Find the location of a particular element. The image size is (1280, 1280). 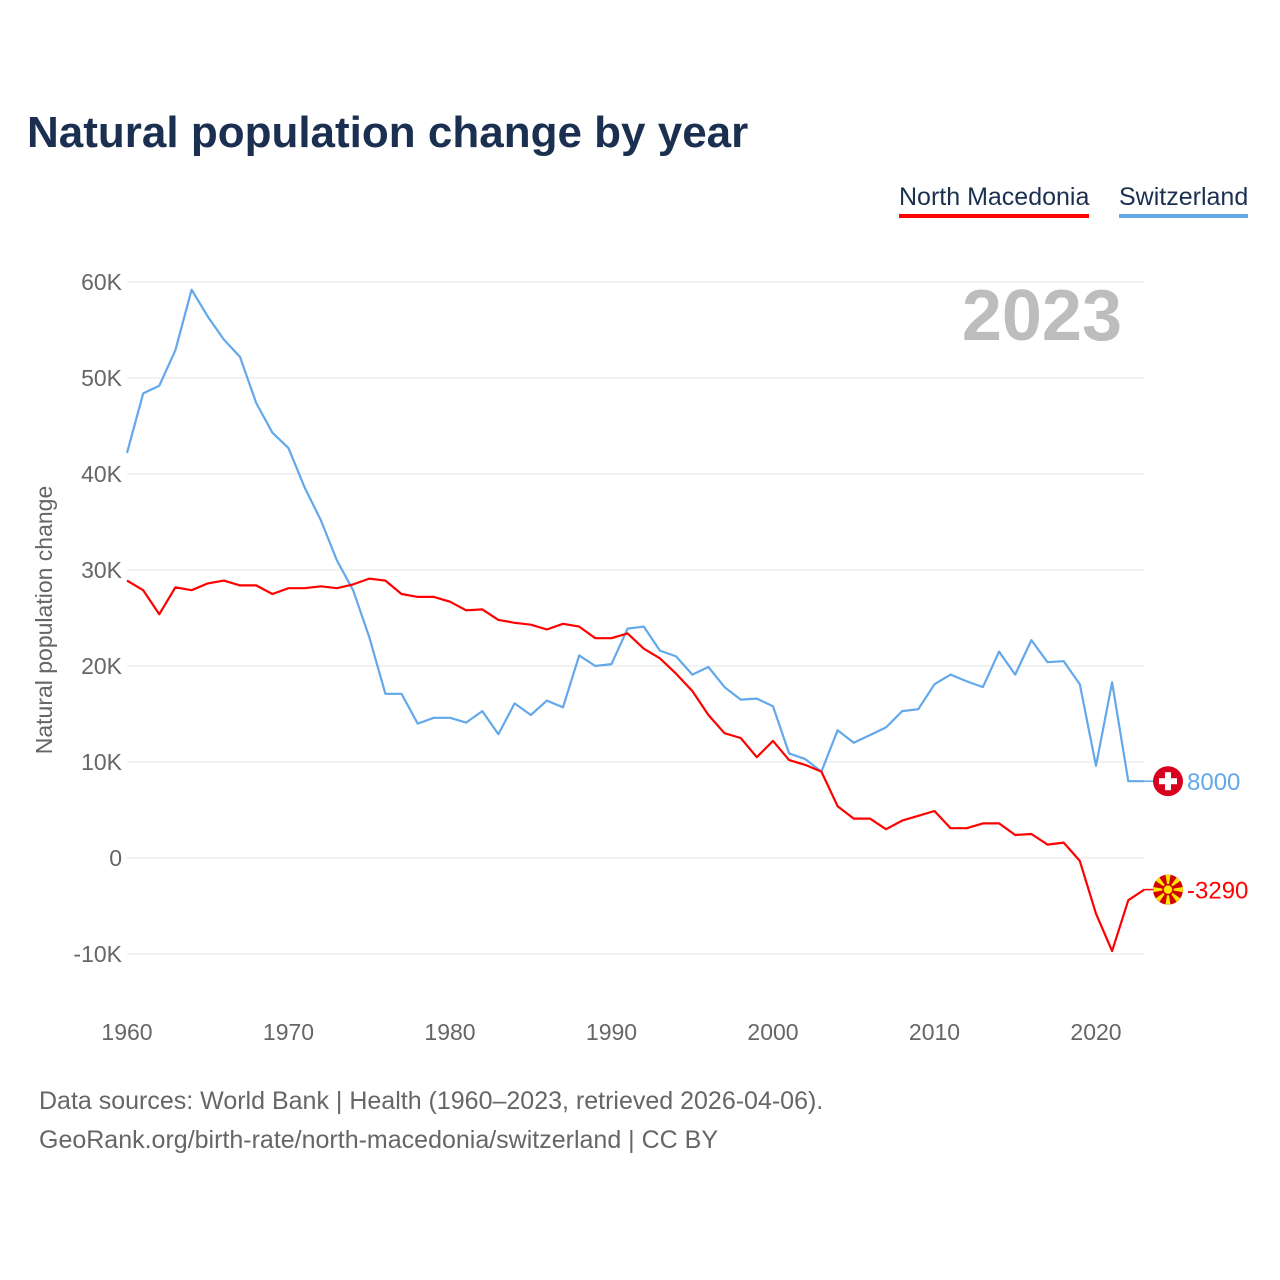

y-tick-label: 30K is located at coordinates (102, 570).